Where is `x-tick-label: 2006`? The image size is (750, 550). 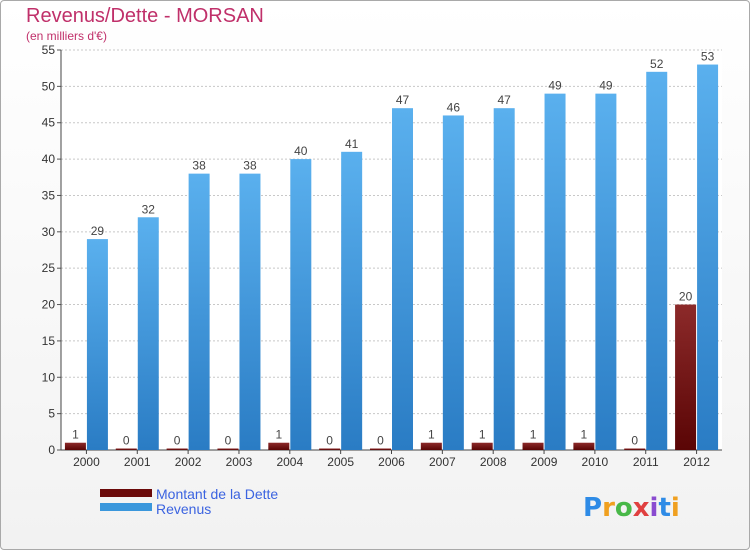
x-tick-label: 2006 is located at coordinates (391, 462).